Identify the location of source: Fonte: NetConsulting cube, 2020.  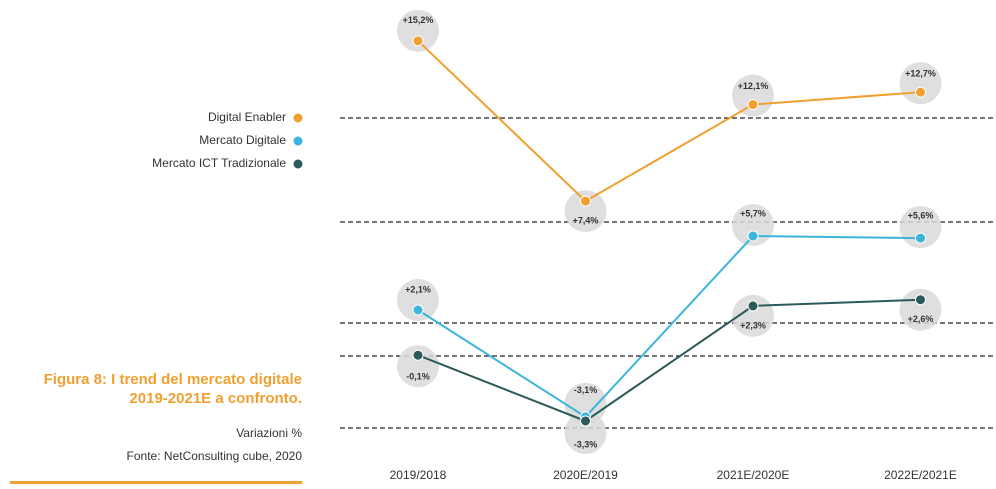
(214, 456).